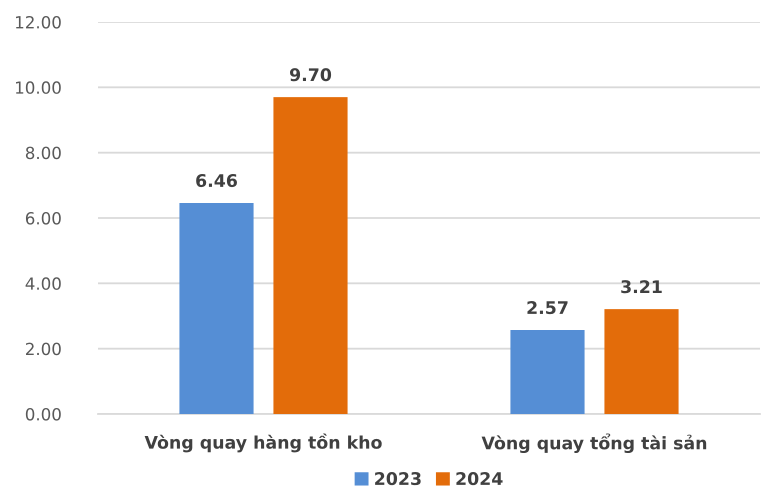 Image resolution: width=772 pixels, height=504 pixels. What do you see at coordinates (311, 75) in the screenshot?
I see `data-label: 9.70` at bounding box center [311, 75].